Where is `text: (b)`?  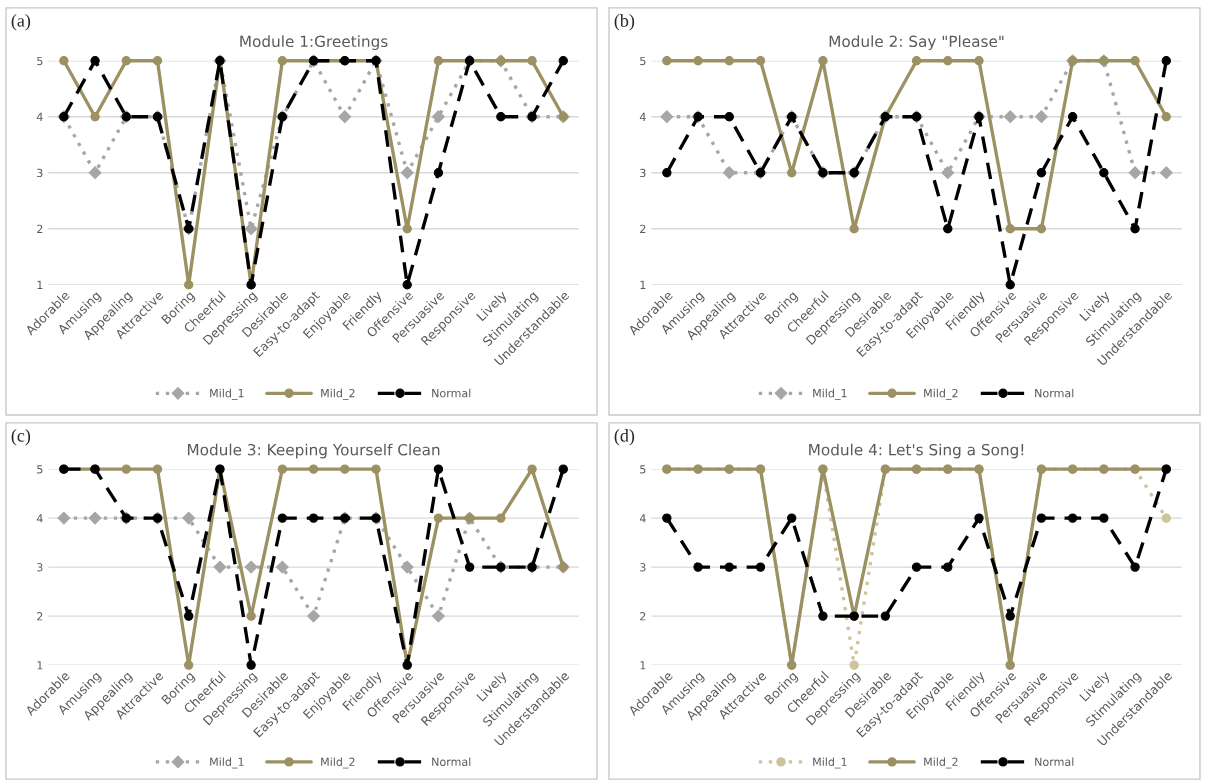
text: (b) is located at coordinates (624, 22).